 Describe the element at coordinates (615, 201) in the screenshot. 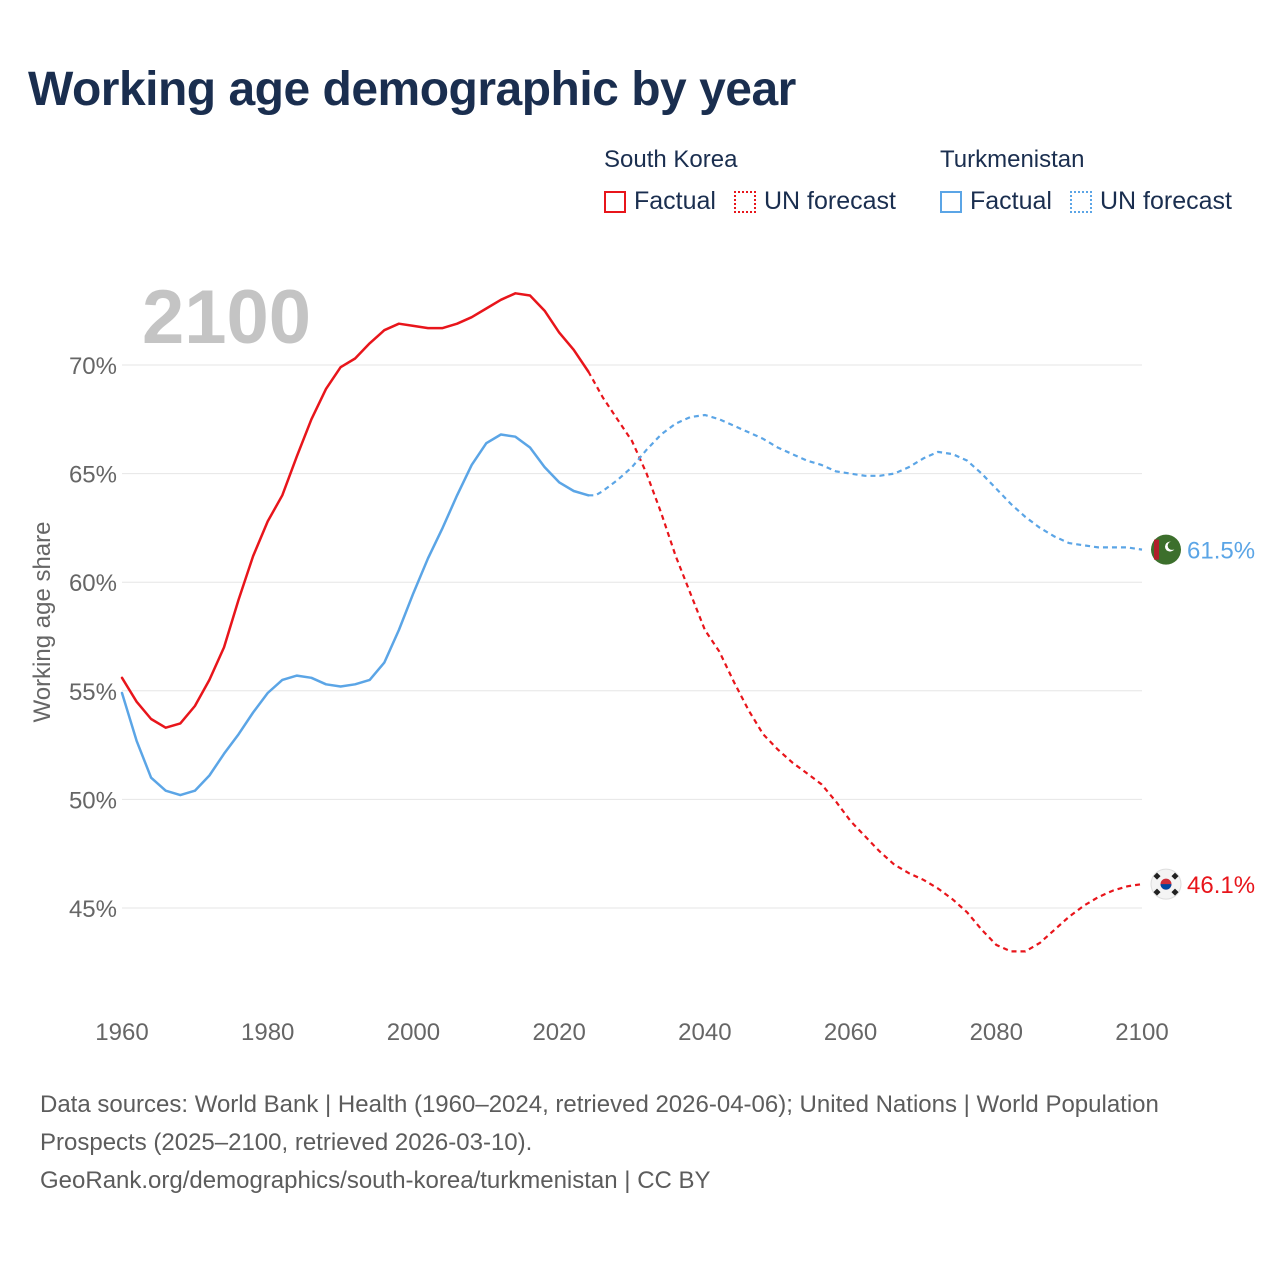

I see `legend-swatch-south-korea-factual` at that location.